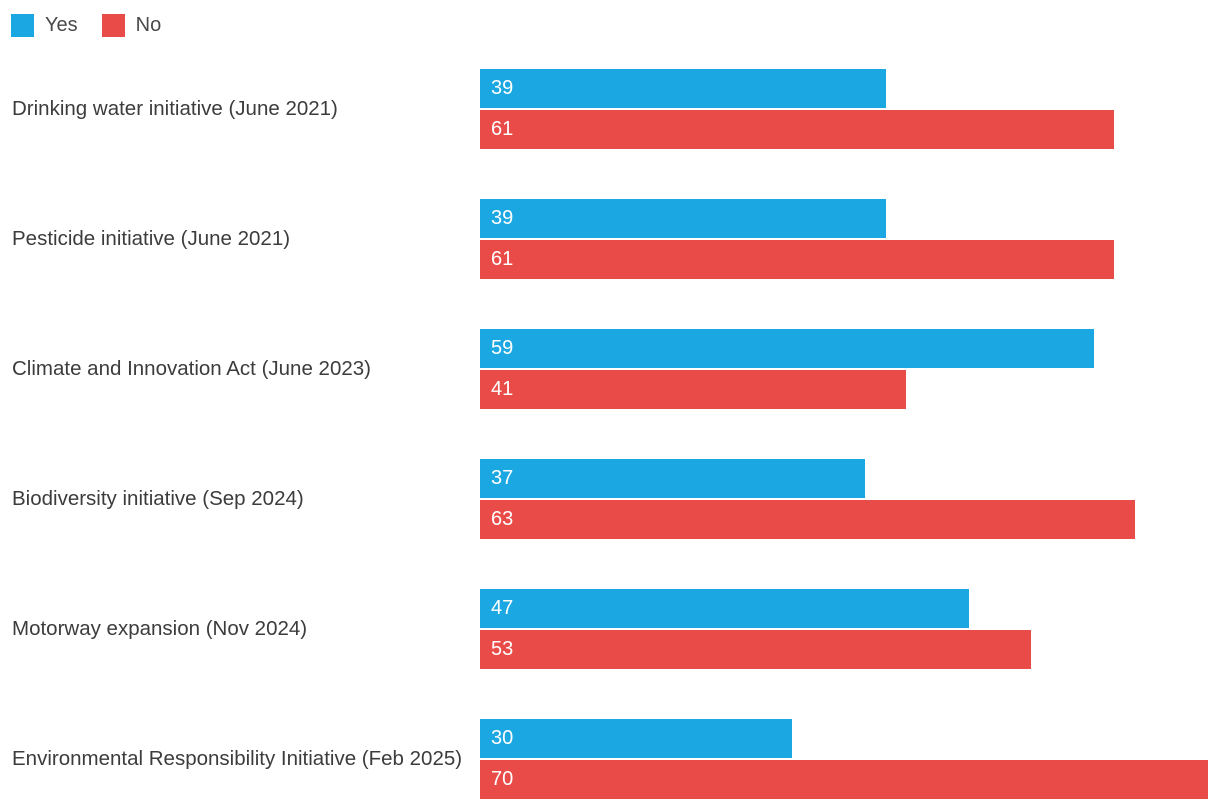  I want to click on chart-row: Biodiversity initiative (Sep 2024) 37 63, so click(610, 499).